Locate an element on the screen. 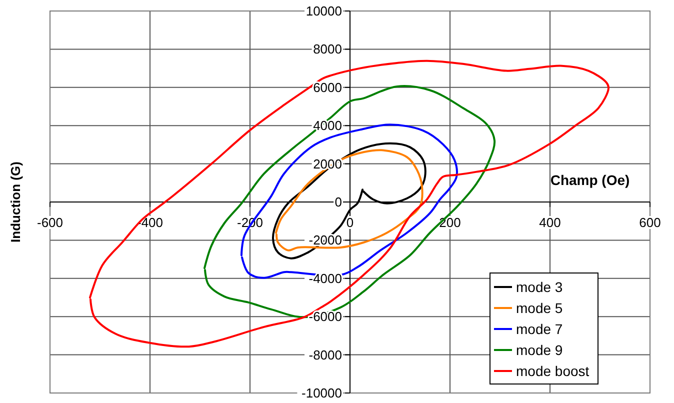  legend-label: mode 5 is located at coordinates (539, 308).